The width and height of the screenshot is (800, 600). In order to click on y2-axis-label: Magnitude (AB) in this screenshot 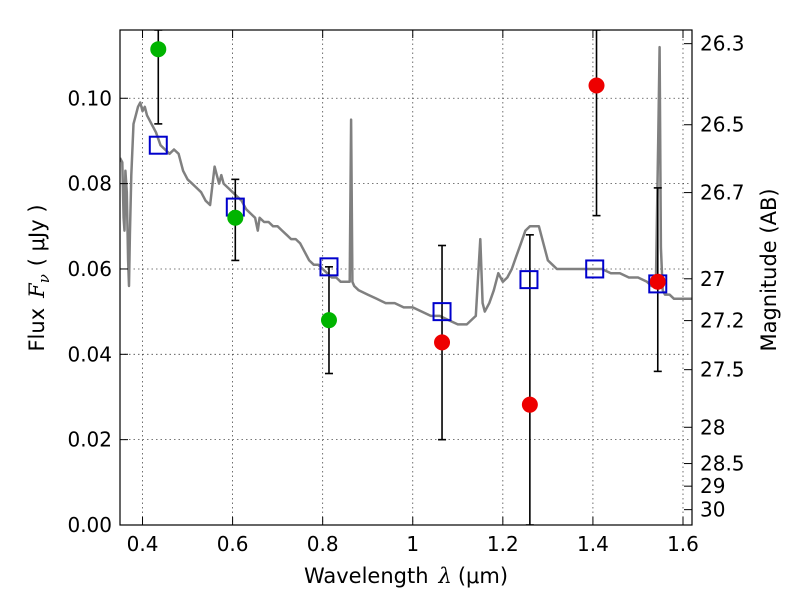, I will do `click(769, 269)`.